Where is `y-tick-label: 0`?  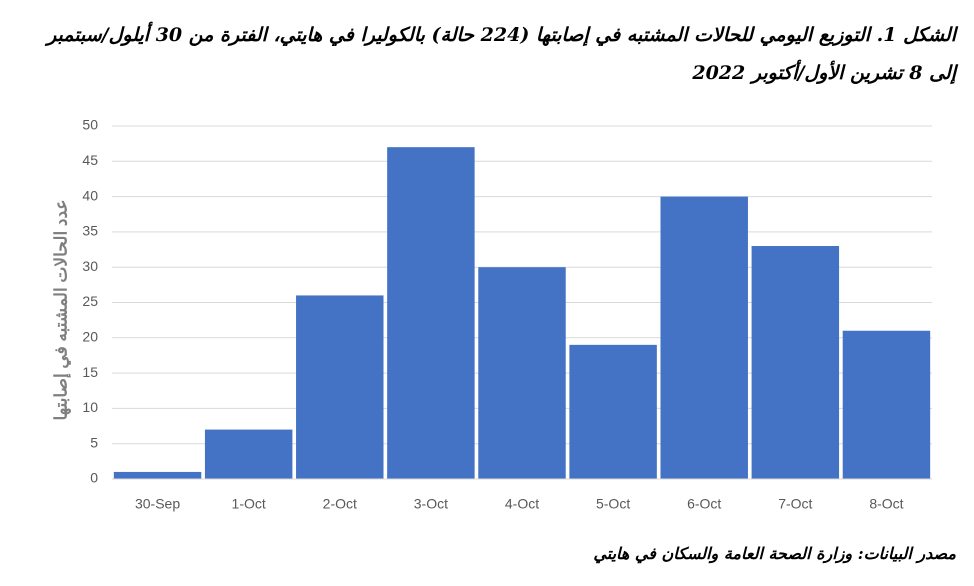 y-tick-label: 0 is located at coordinates (94, 478).